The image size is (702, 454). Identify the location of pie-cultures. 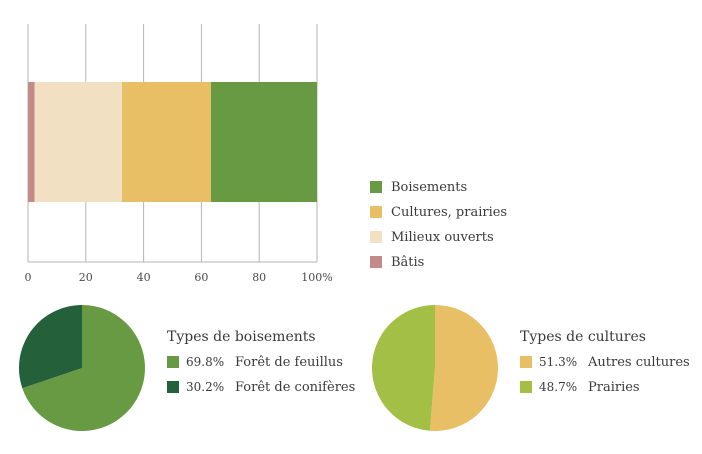
(435, 368).